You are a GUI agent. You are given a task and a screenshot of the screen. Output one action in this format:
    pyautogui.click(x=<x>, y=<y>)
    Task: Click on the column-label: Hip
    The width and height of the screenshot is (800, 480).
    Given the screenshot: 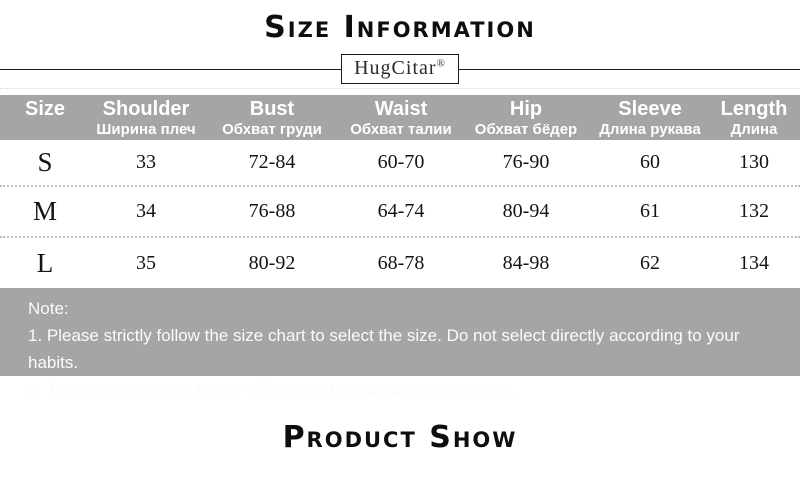 What is the action you would take?
    pyautogui.click(x=526, y=109)
    